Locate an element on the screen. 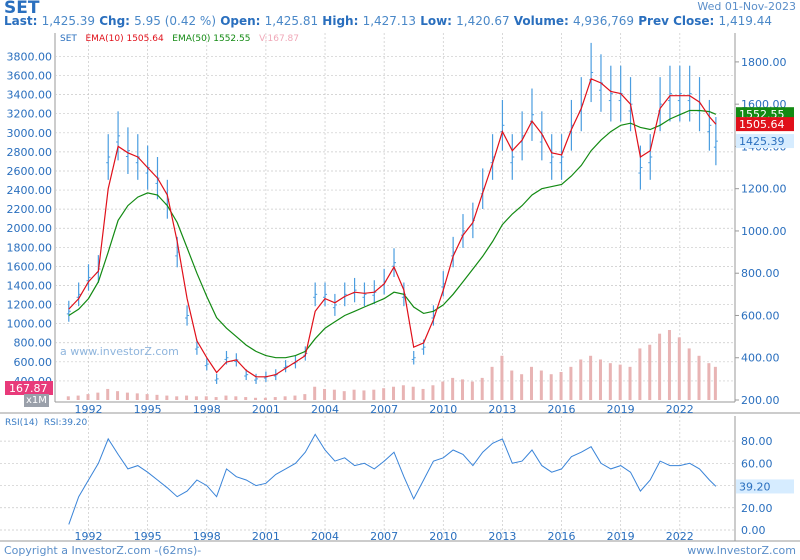 The width and height of the screenshot is (800, 560). rsi-x-axis-year-label: 2010 is located at coordinates (443, 536).